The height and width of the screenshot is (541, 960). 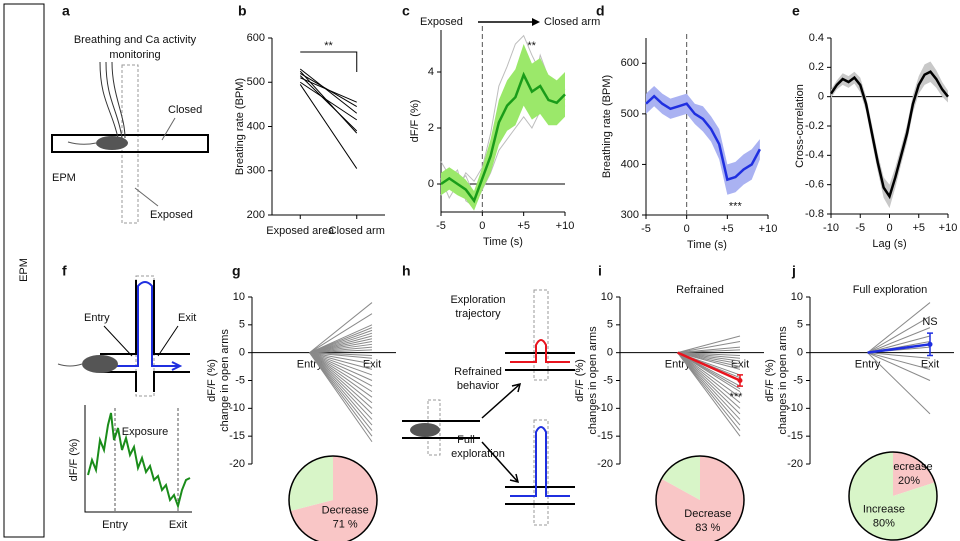 I want to click on y-tick-label: -5, so click(x=798, y=380).